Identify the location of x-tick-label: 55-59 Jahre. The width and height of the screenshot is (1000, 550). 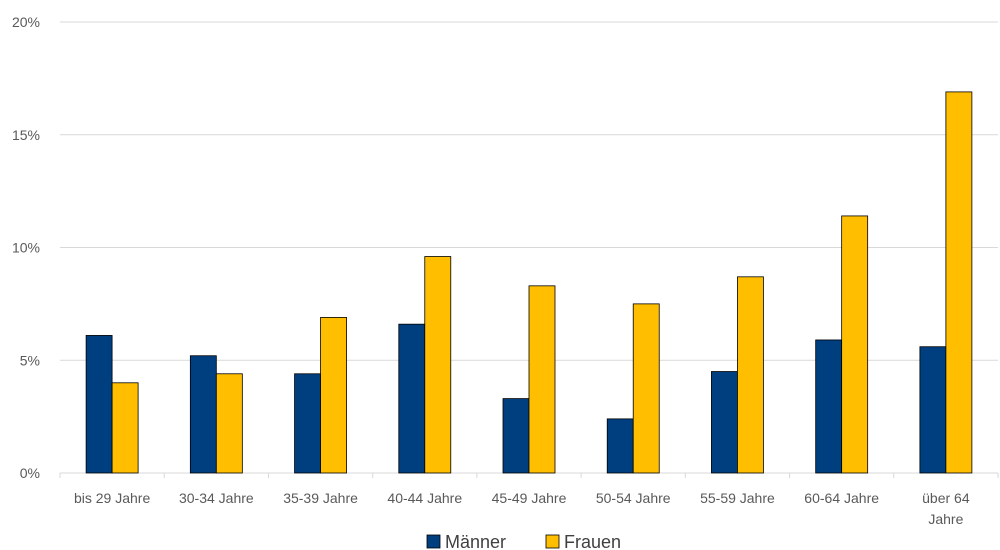
(737, 498).